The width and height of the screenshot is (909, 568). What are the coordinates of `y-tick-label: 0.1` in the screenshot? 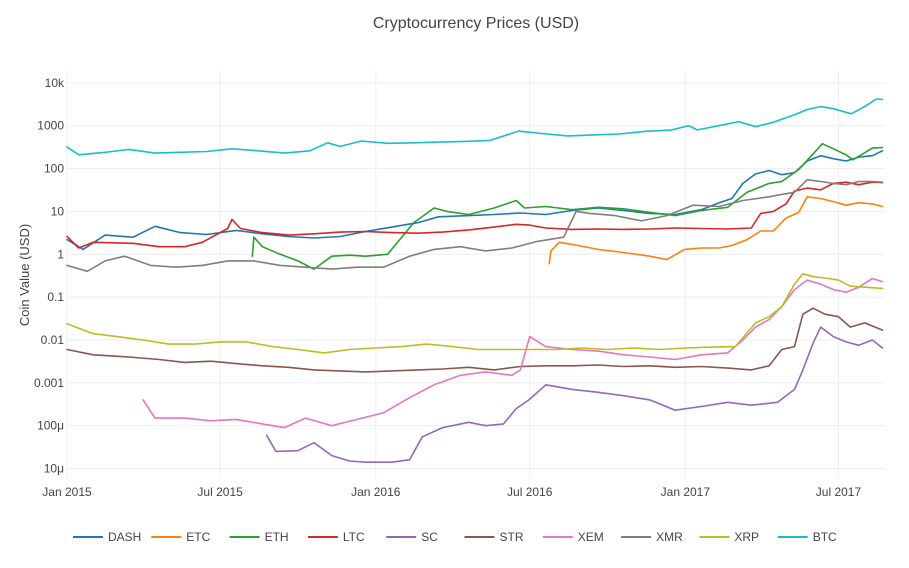 It's located at (55, 297).